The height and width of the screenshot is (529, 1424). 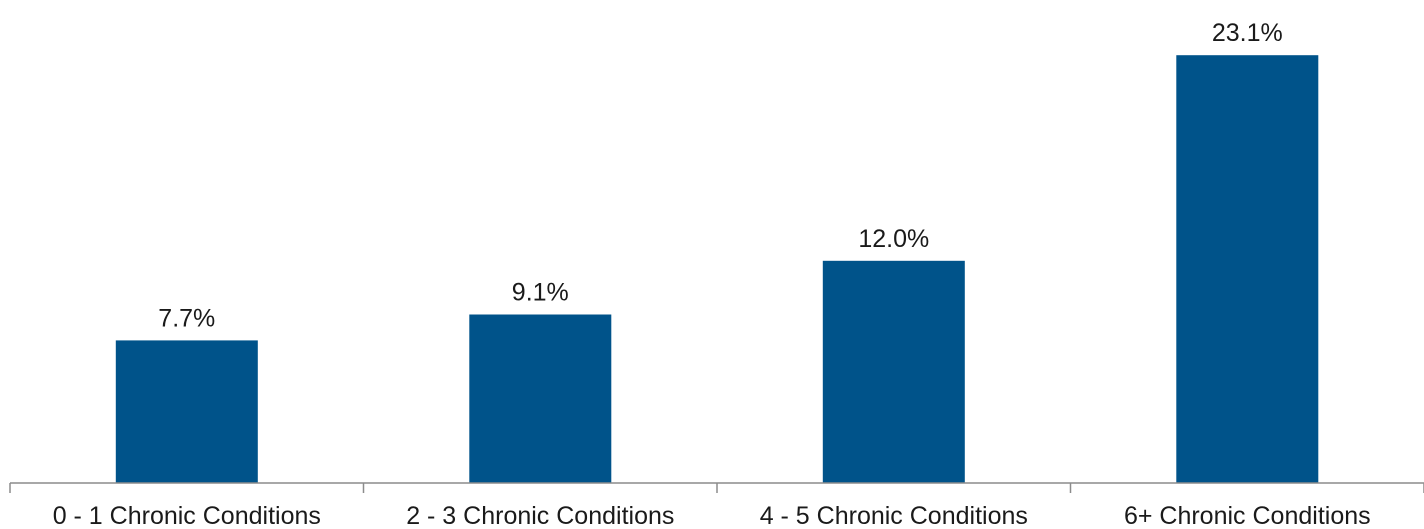 What do you see at coordinates (1247, 33) in the screenshot?
I see `data-label-4: 23.1%` at bounding box center [1247, 33].